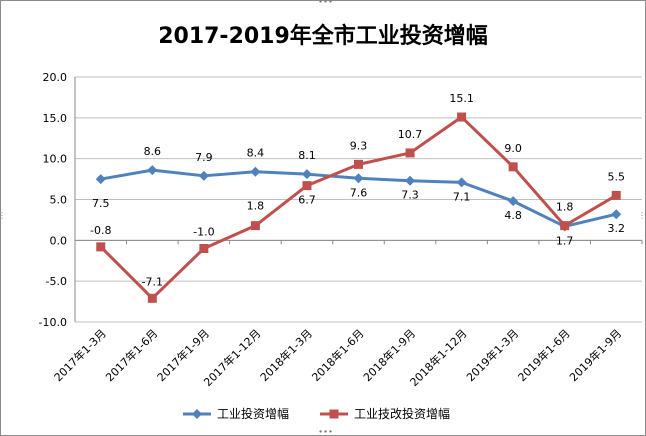  What do you see at coordinates (55, 159) in the screenshot?
I see `y-tick-label: 10.0` at bounding box center [55, 159].